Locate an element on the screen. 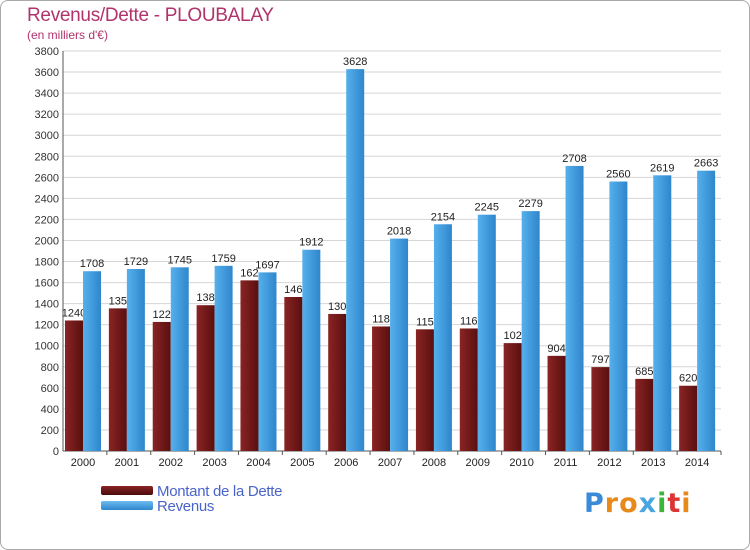 The height and width of the screenshot is (550, 750). y-tick-label: 3400 is located at coordinates (47, 94).